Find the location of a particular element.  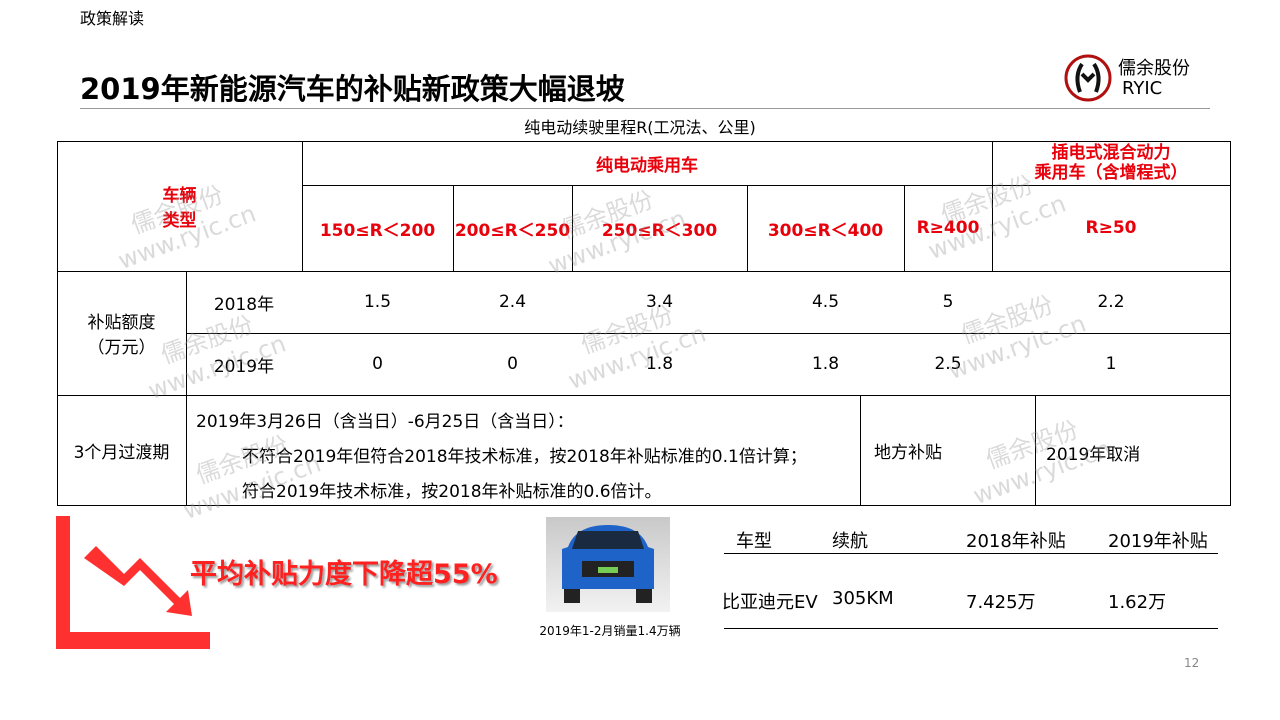

logo-text: 儒余股份 is located at coordinates (1154, 68).